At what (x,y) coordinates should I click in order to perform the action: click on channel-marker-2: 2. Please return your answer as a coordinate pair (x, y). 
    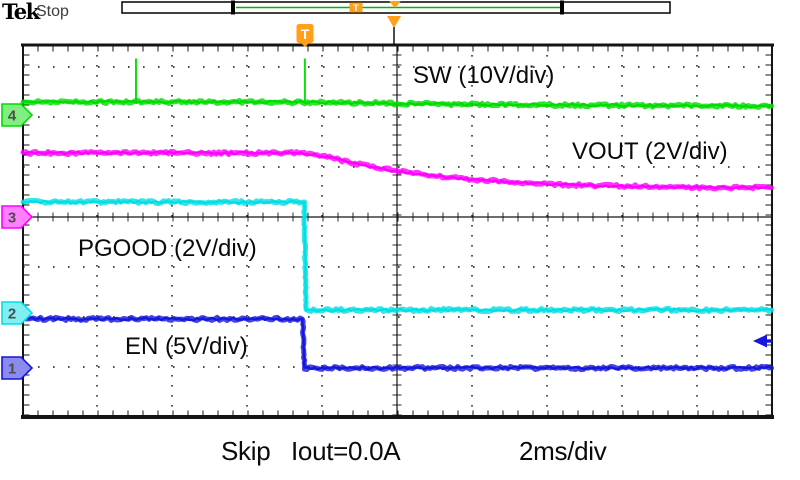
    Looking at the image, I should click on (17, 313).